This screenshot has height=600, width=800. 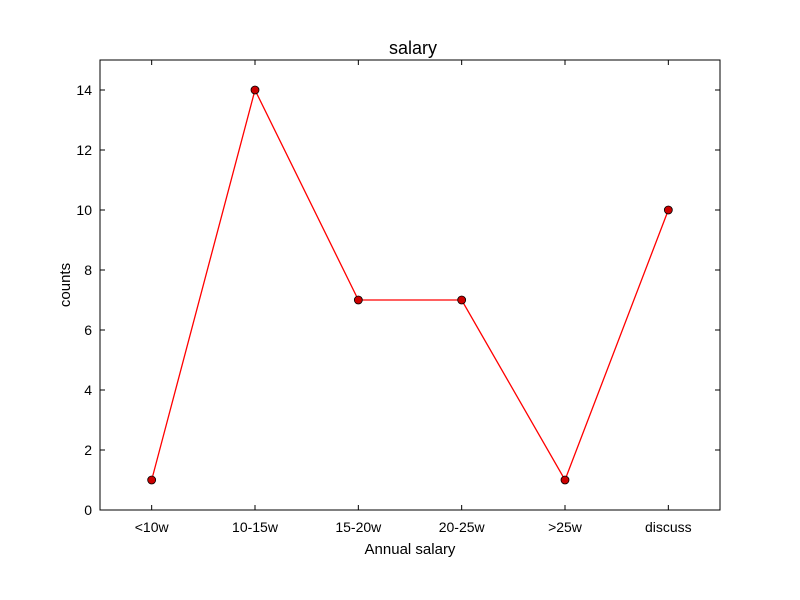 What do you see at coordinates (413, 48) in the screenshot?
I see `chart-title: salary` at bounding box center [413, 48].